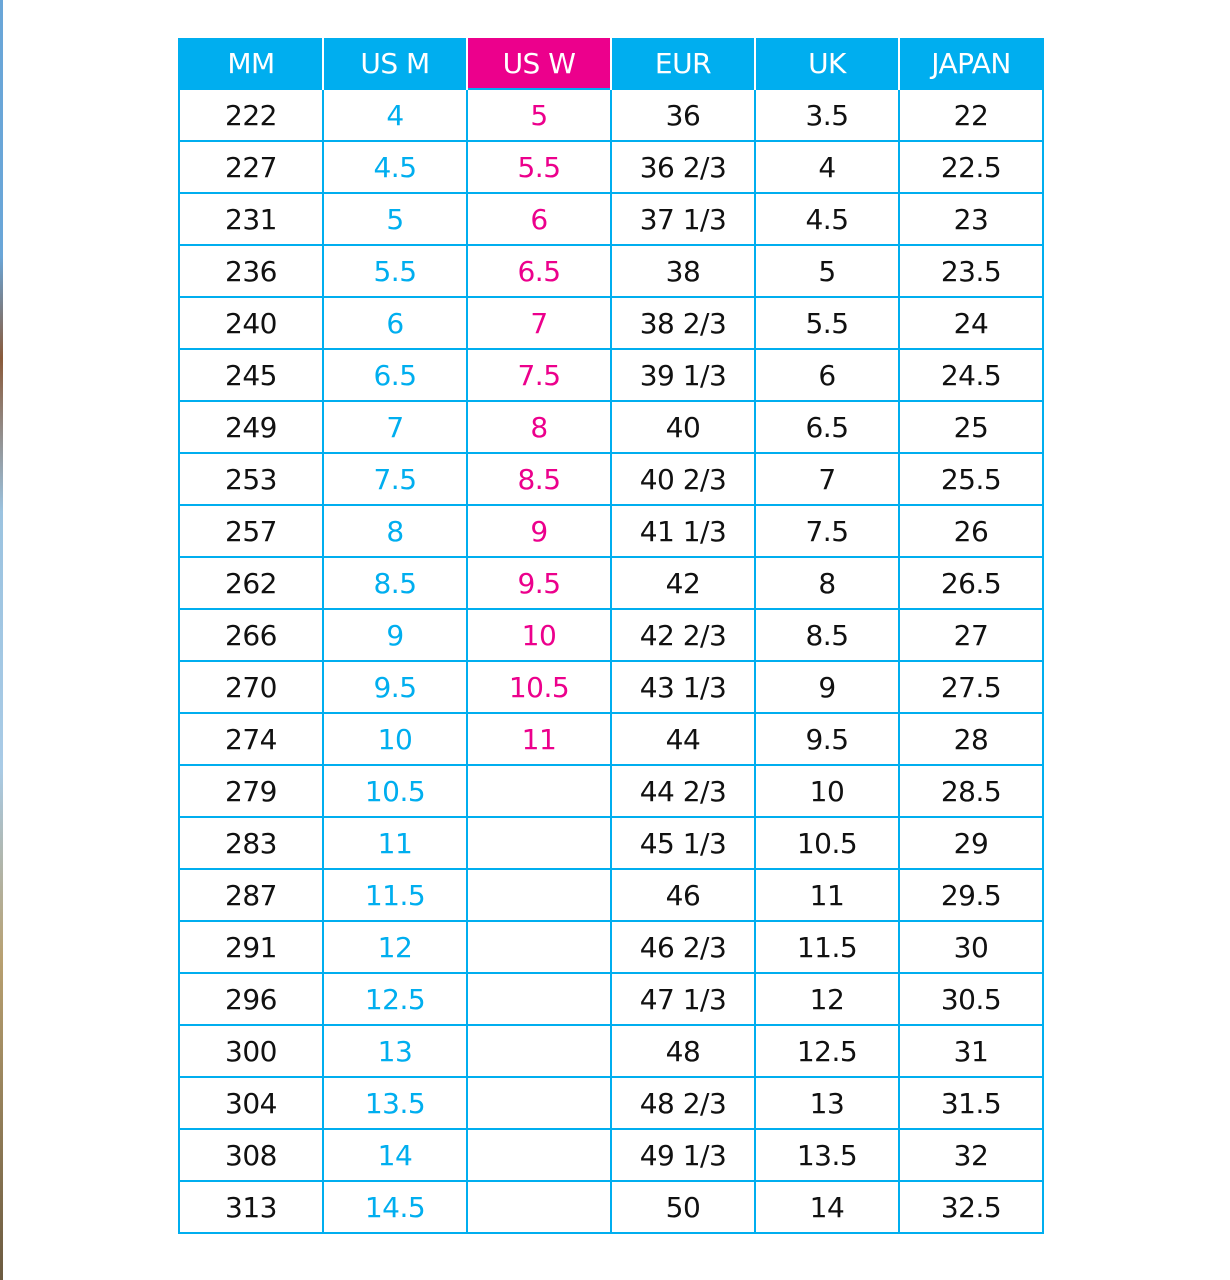 This screenshot has height=1280, width=1230. What do you see at coordinates (539, 739) in the screenshot?
I see `cell-usw: 11` at bounding box center [539, 739].